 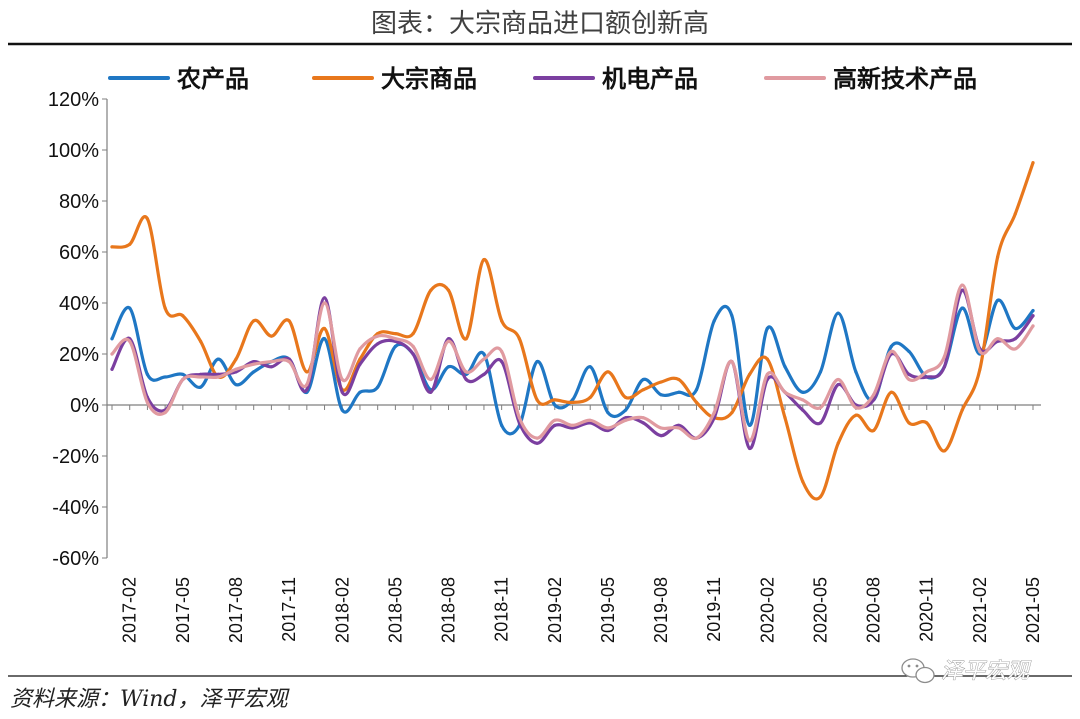 I want to click on legend-item-bulk: 大宗商品, so click(x=394, y=79).